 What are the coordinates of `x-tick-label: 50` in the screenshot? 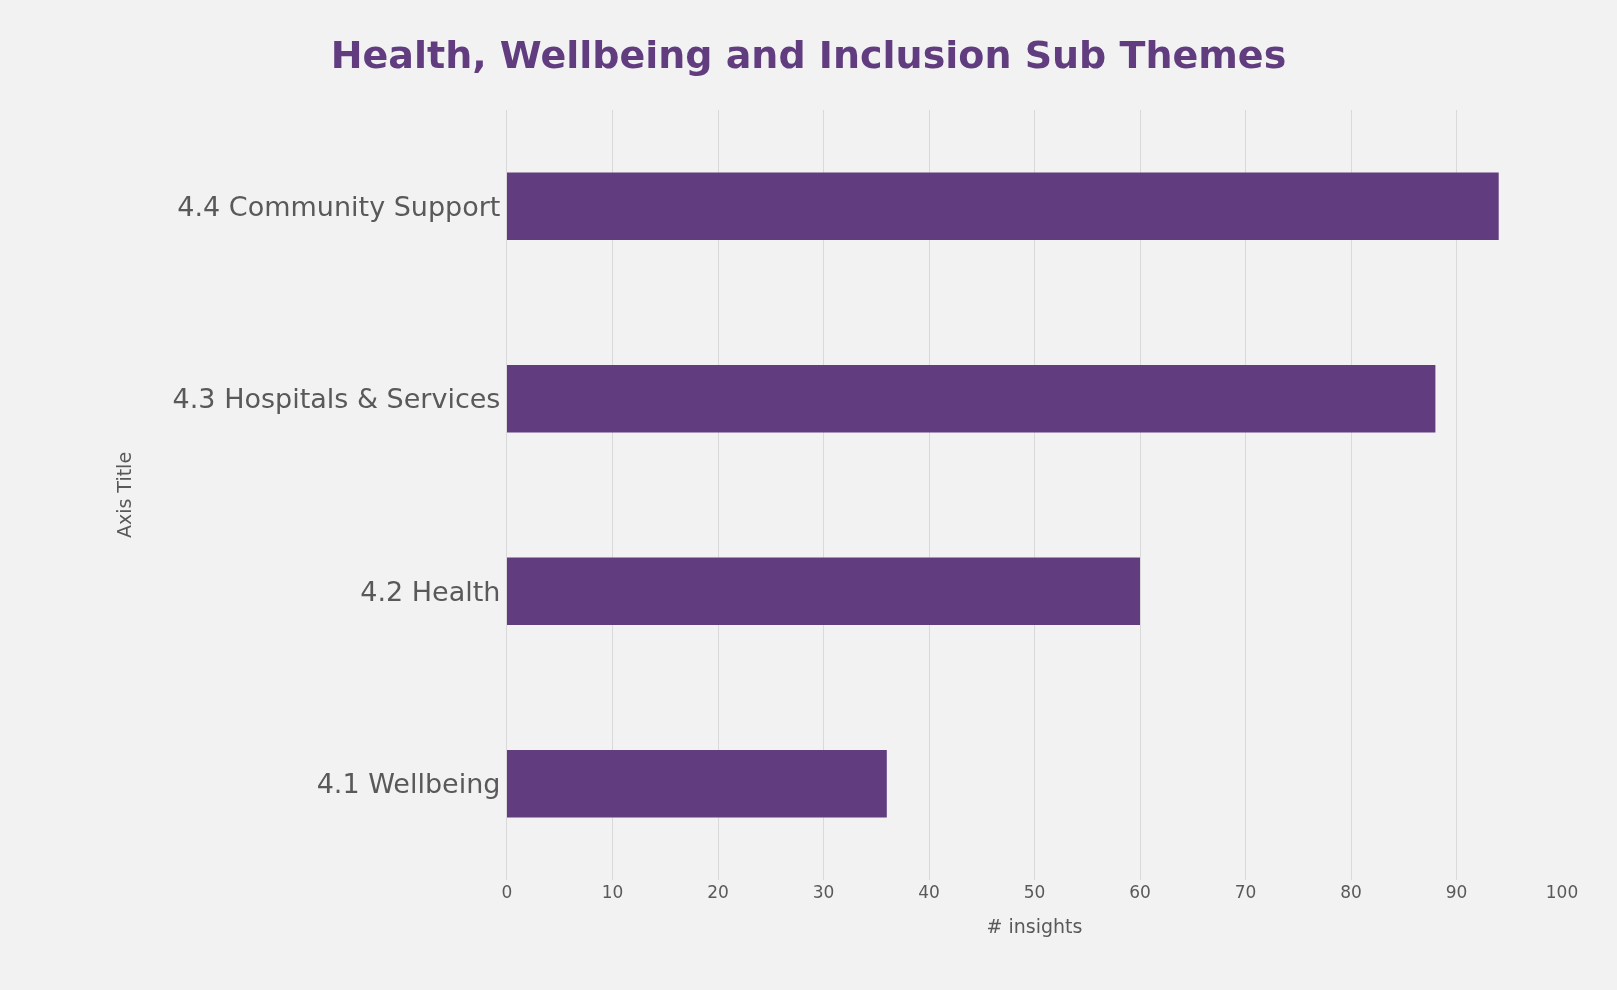 It's located at (1034, 892).